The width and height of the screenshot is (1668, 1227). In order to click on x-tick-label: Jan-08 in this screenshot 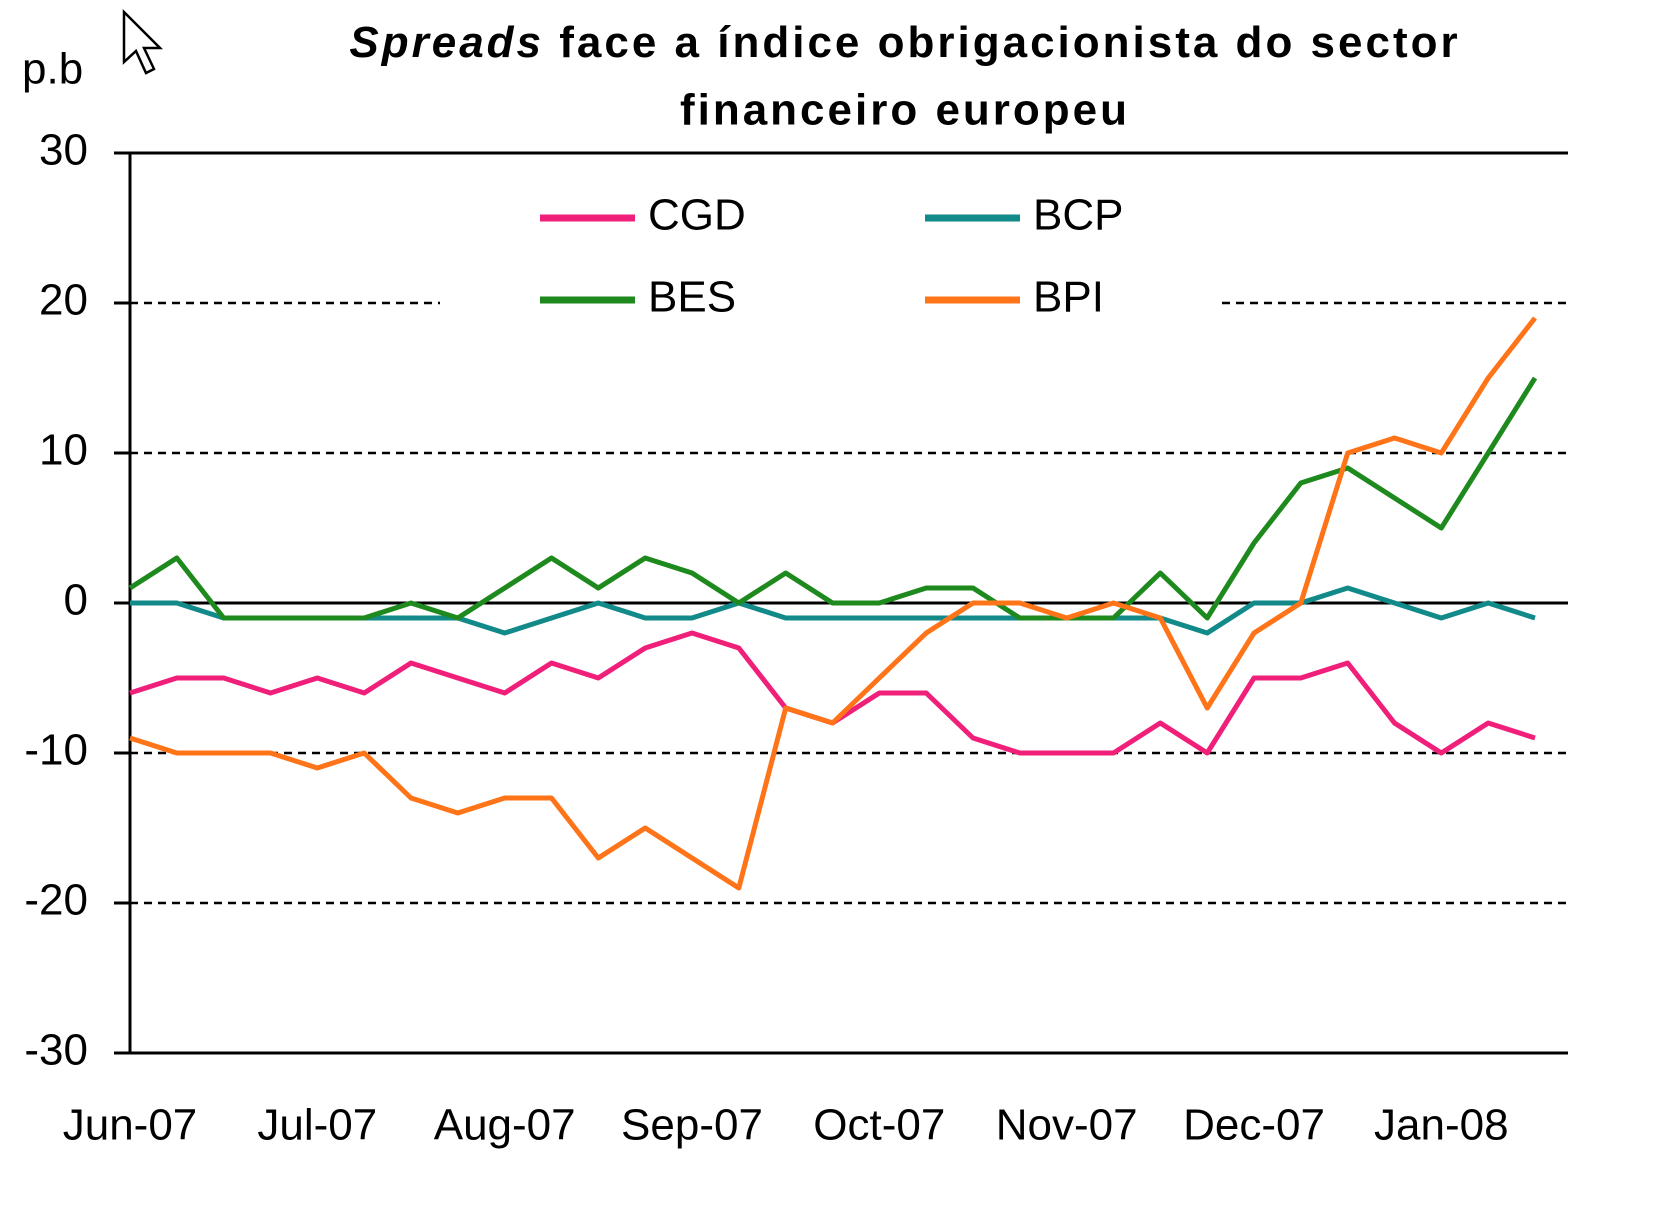, I will do `click(1441, 1125)`.